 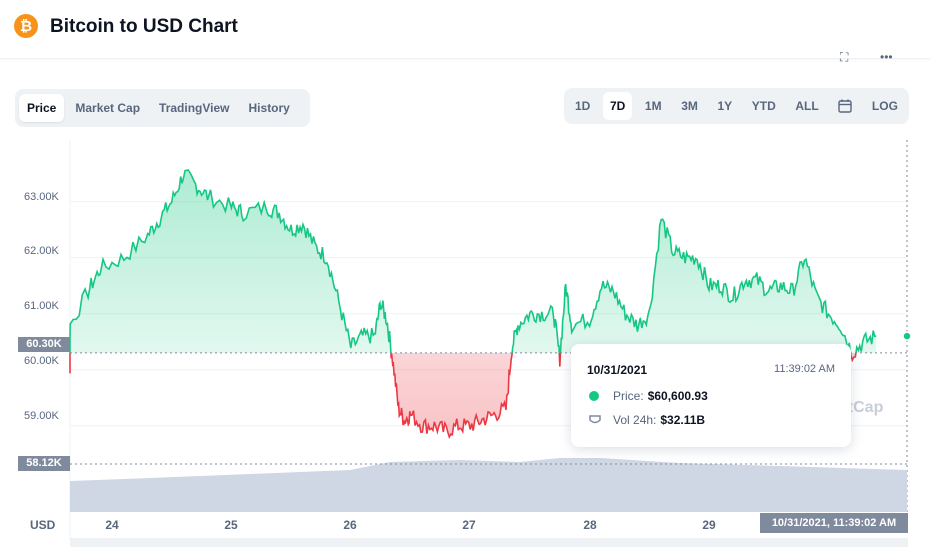 What do you see at coordinates (617, 106) in the screenshot?
I see `range-7d-button: 7D` at bounding box center [617, 106].